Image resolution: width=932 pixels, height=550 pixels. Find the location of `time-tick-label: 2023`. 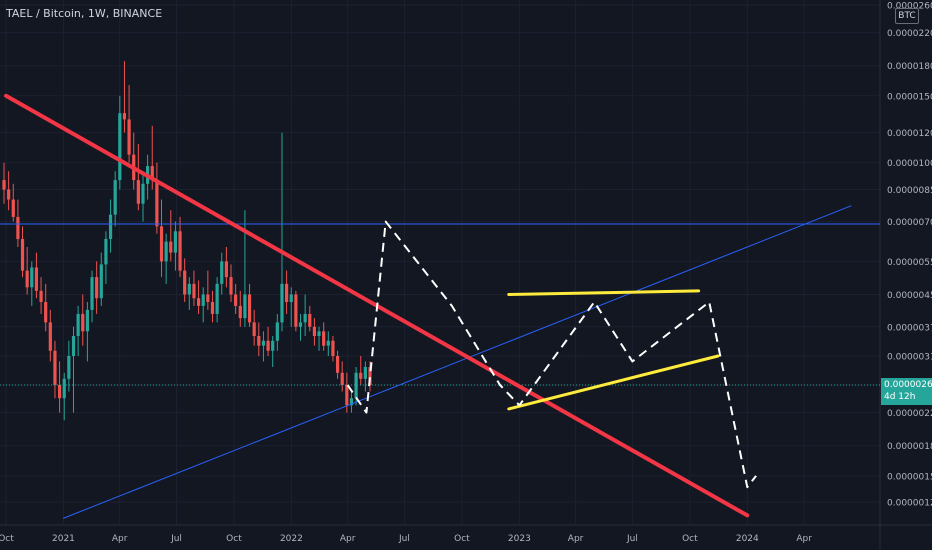

time-tick-label: 2023 is located at coordinates (519, 539).